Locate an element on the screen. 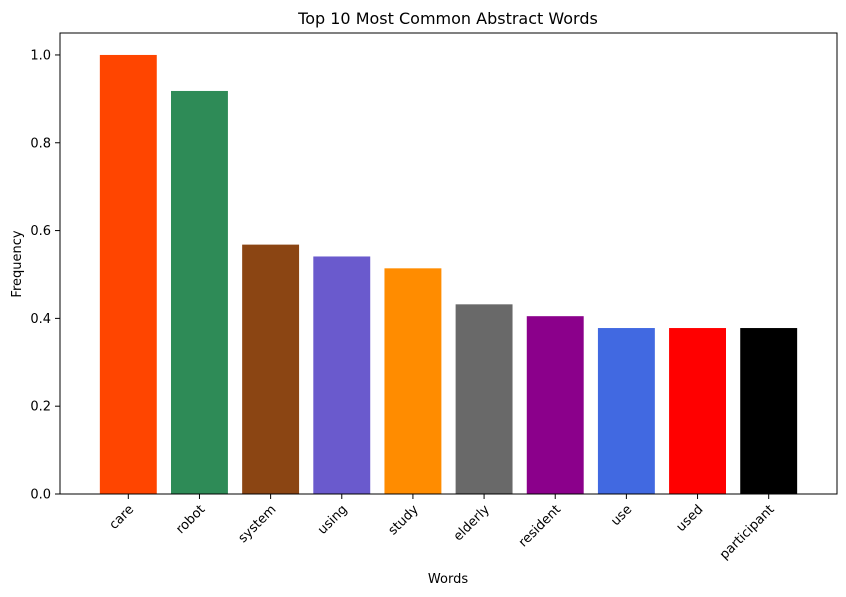  y-axis-label: Frequency is located at coordinates (17, 263).